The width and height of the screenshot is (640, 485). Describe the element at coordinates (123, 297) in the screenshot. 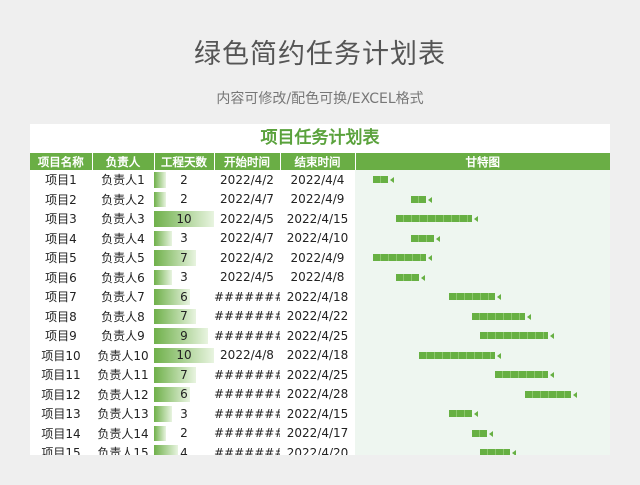

I see `cell-owner: 负责人7` at that location.